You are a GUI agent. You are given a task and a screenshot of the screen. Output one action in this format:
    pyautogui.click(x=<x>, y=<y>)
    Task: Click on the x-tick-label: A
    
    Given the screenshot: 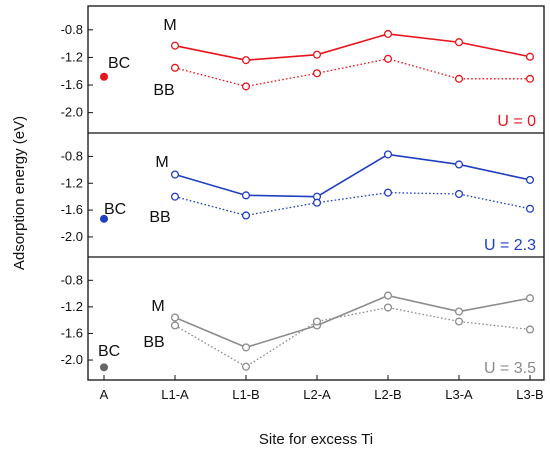 What is the action you would take?
    pyautogui.click(x=104, y=394)
    